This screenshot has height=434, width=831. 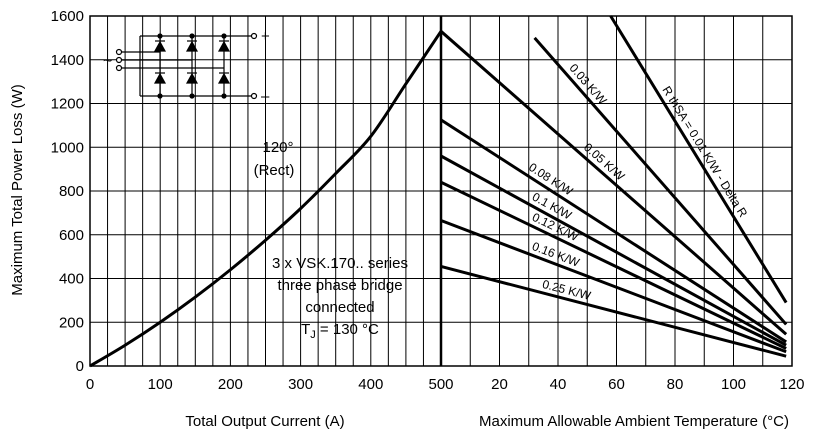 I want to click on conduction-angle-label: 120°, so click(x=277, y=147).